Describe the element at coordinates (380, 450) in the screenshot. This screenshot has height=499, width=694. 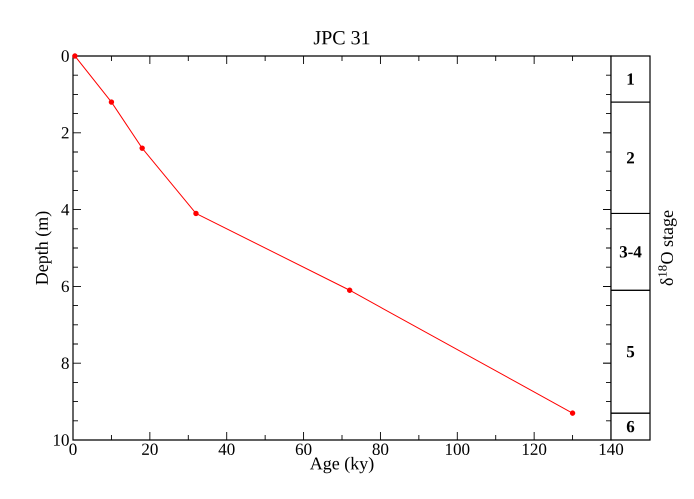
I see `x-tick-label: 80` at that location.